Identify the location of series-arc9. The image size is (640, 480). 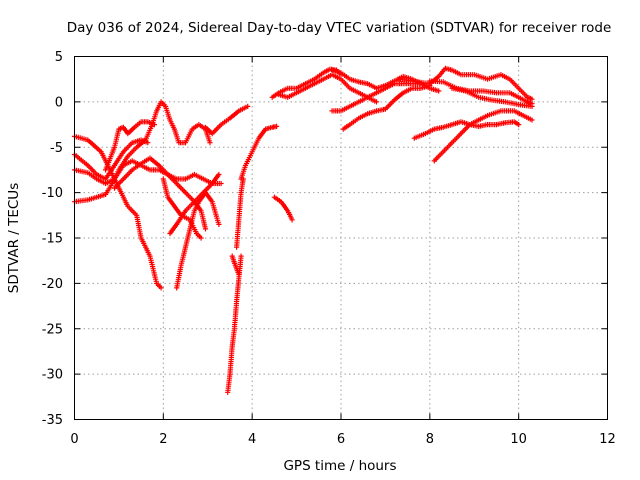
(194, 204).